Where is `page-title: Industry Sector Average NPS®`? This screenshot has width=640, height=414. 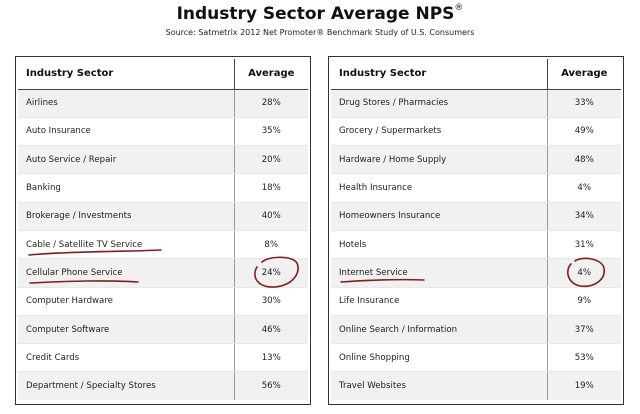 page-title: Industry Sector Average NPS® is located at coordinates (320, 13).